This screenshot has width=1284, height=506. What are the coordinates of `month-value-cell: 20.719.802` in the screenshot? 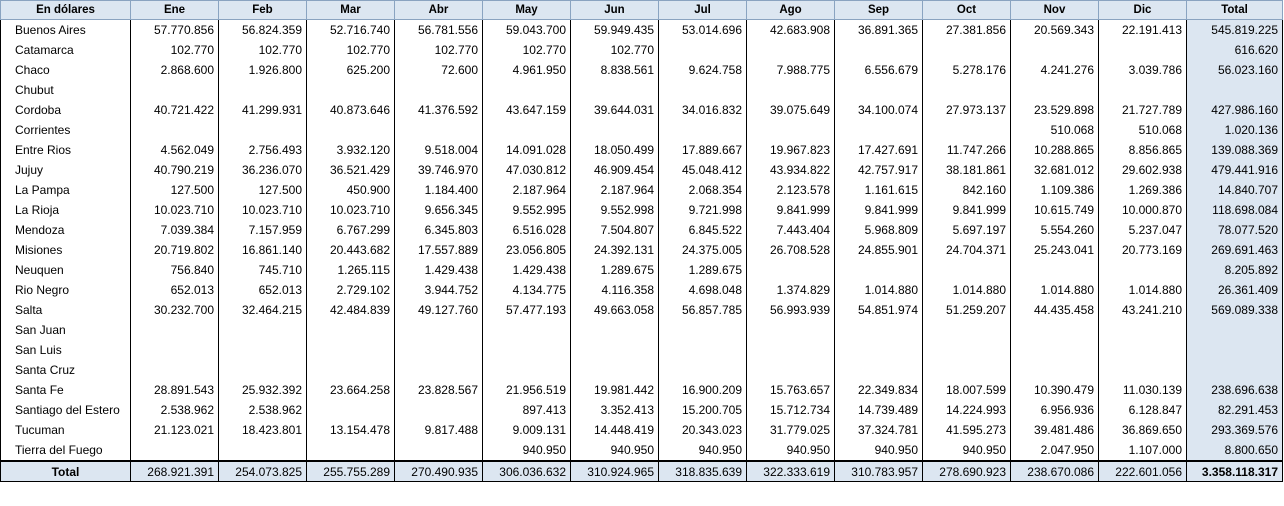 It's located at (174, 250).